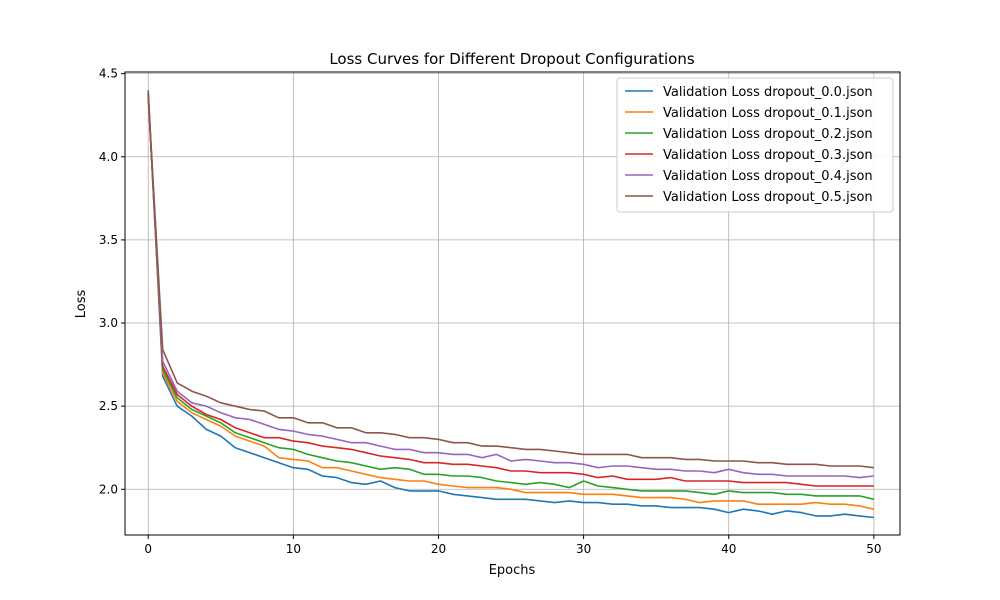  Describe the element at coordinates (81, 304) in the screenshot. I see `y-axis-label: Loss` at that location.